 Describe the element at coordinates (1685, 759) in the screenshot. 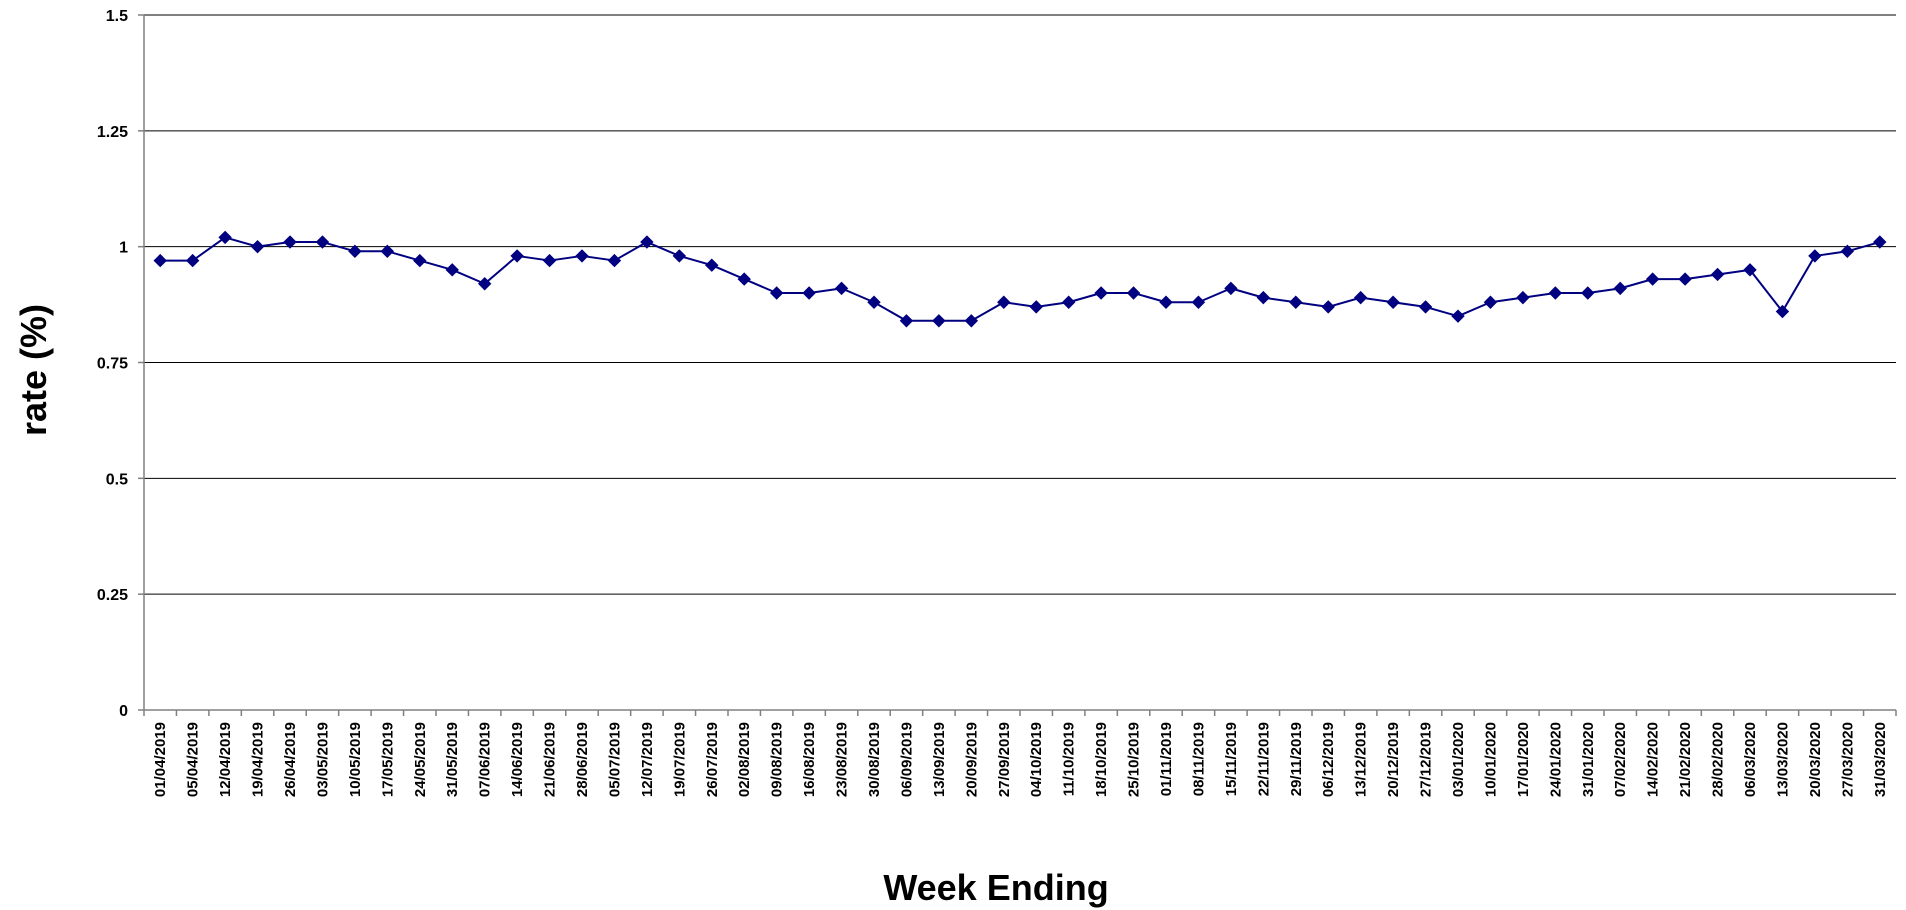

I see `x-tick-label: 21/02/2020` at that location.